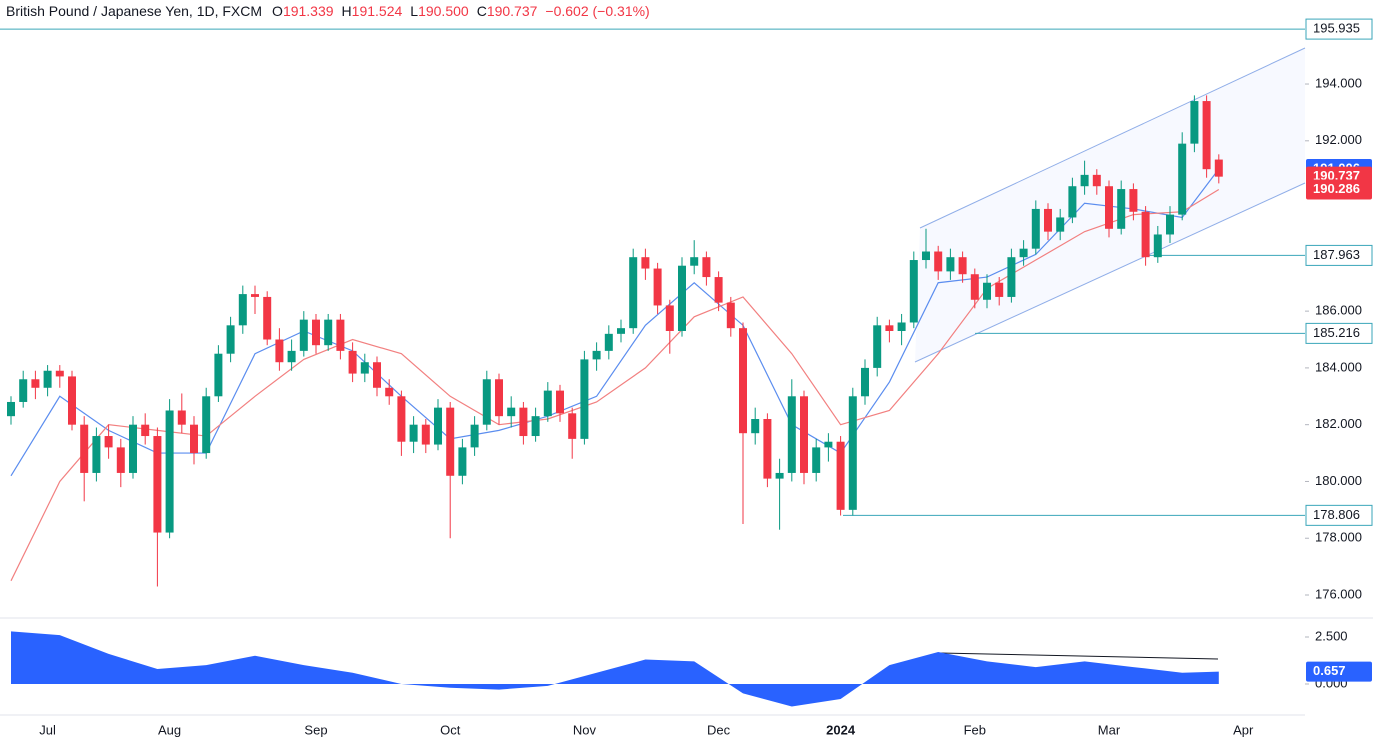 This screenshot has height=746, width=1373. What do you see at coordinates (134, 11) in the screenshot?
I see `symbol: British Pound / Japanese Yen, 1D, FXCM` at bounding box center [134, 11].